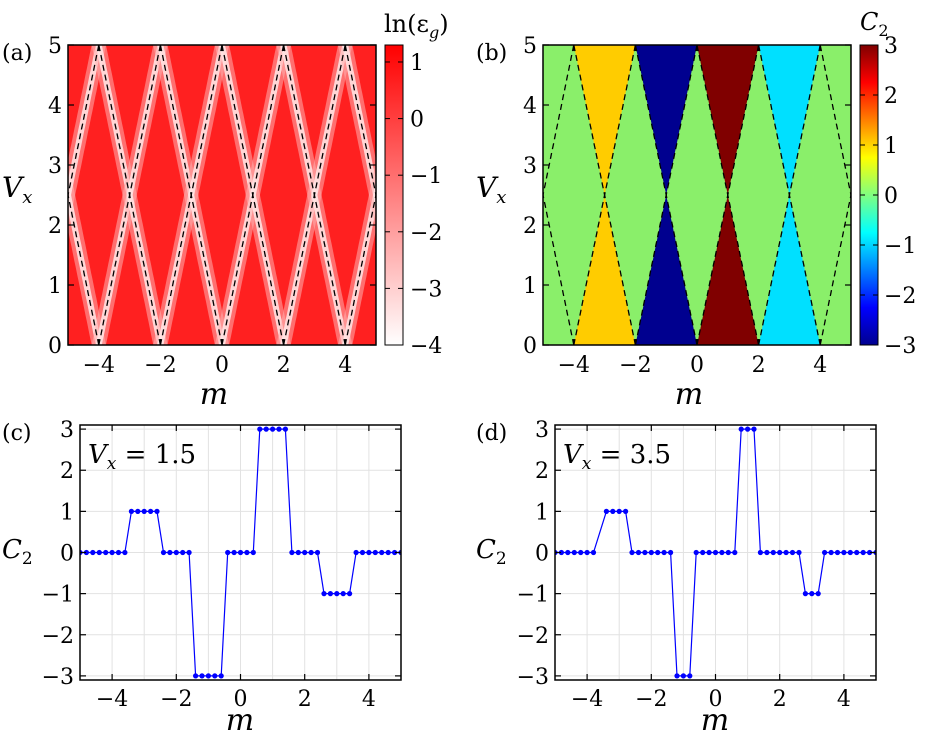 Image resolution: width=926 pixels, height=737 pixels. I want to click on colorbar-b-tick-label: 1, so click(891, 146).